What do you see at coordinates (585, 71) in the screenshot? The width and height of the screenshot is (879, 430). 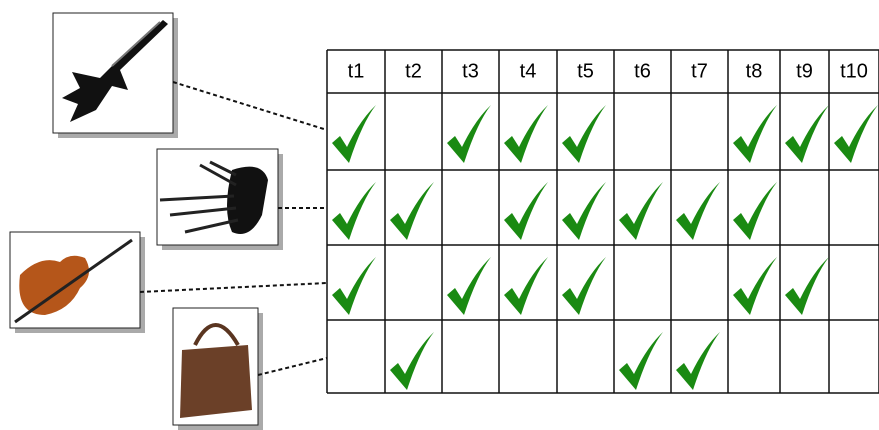 I see `column-header: t5` at bounding box center [585, 71].